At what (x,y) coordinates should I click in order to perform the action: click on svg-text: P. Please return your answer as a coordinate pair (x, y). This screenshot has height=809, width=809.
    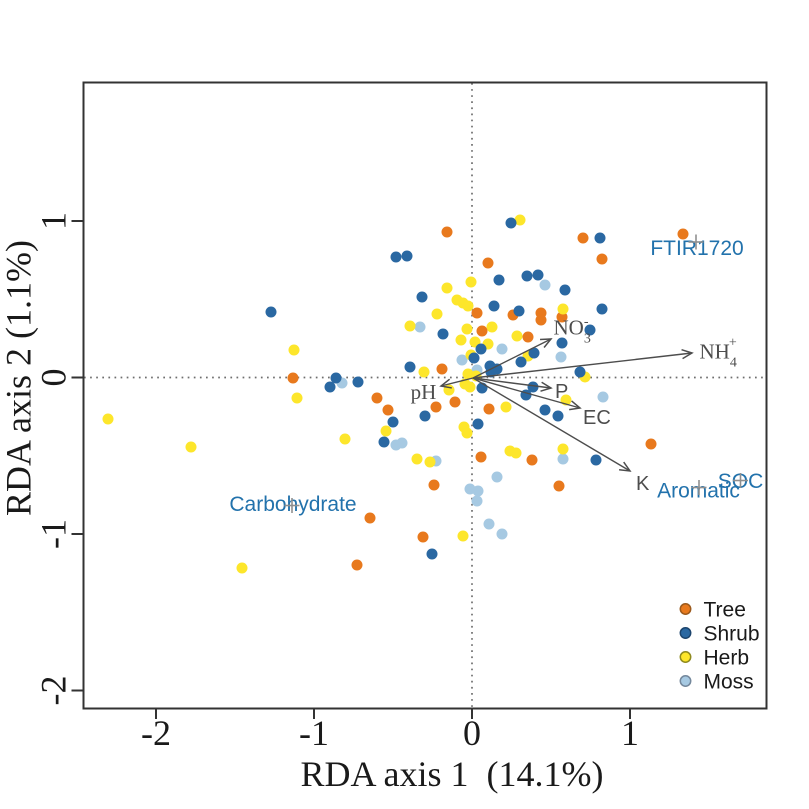
    Looking at the image, I should click on (561, 392).